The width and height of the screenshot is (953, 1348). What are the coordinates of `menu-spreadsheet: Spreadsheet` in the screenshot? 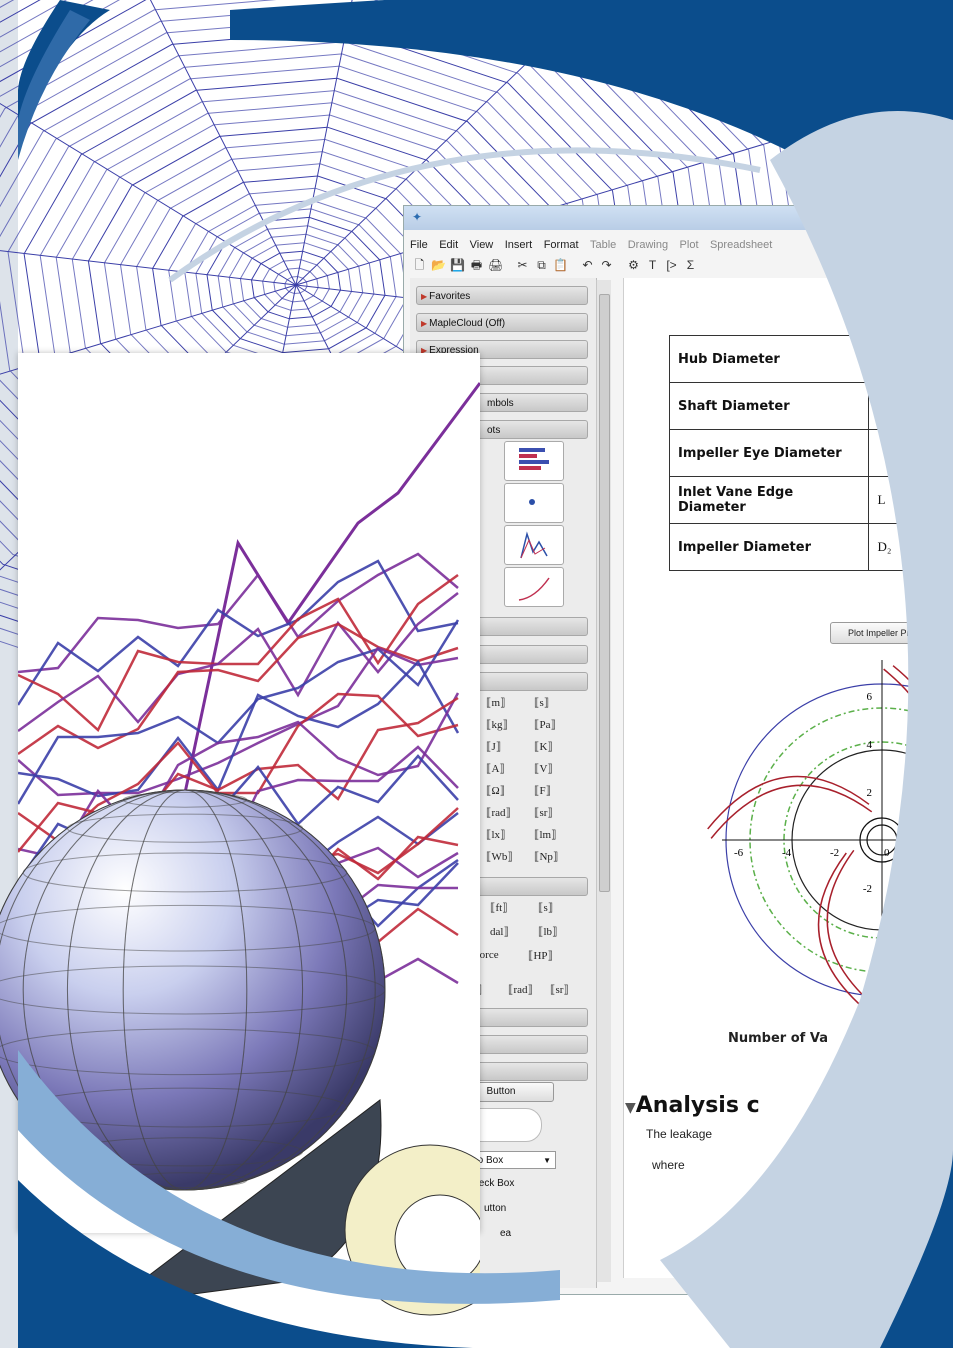 It's located at (741, 245).